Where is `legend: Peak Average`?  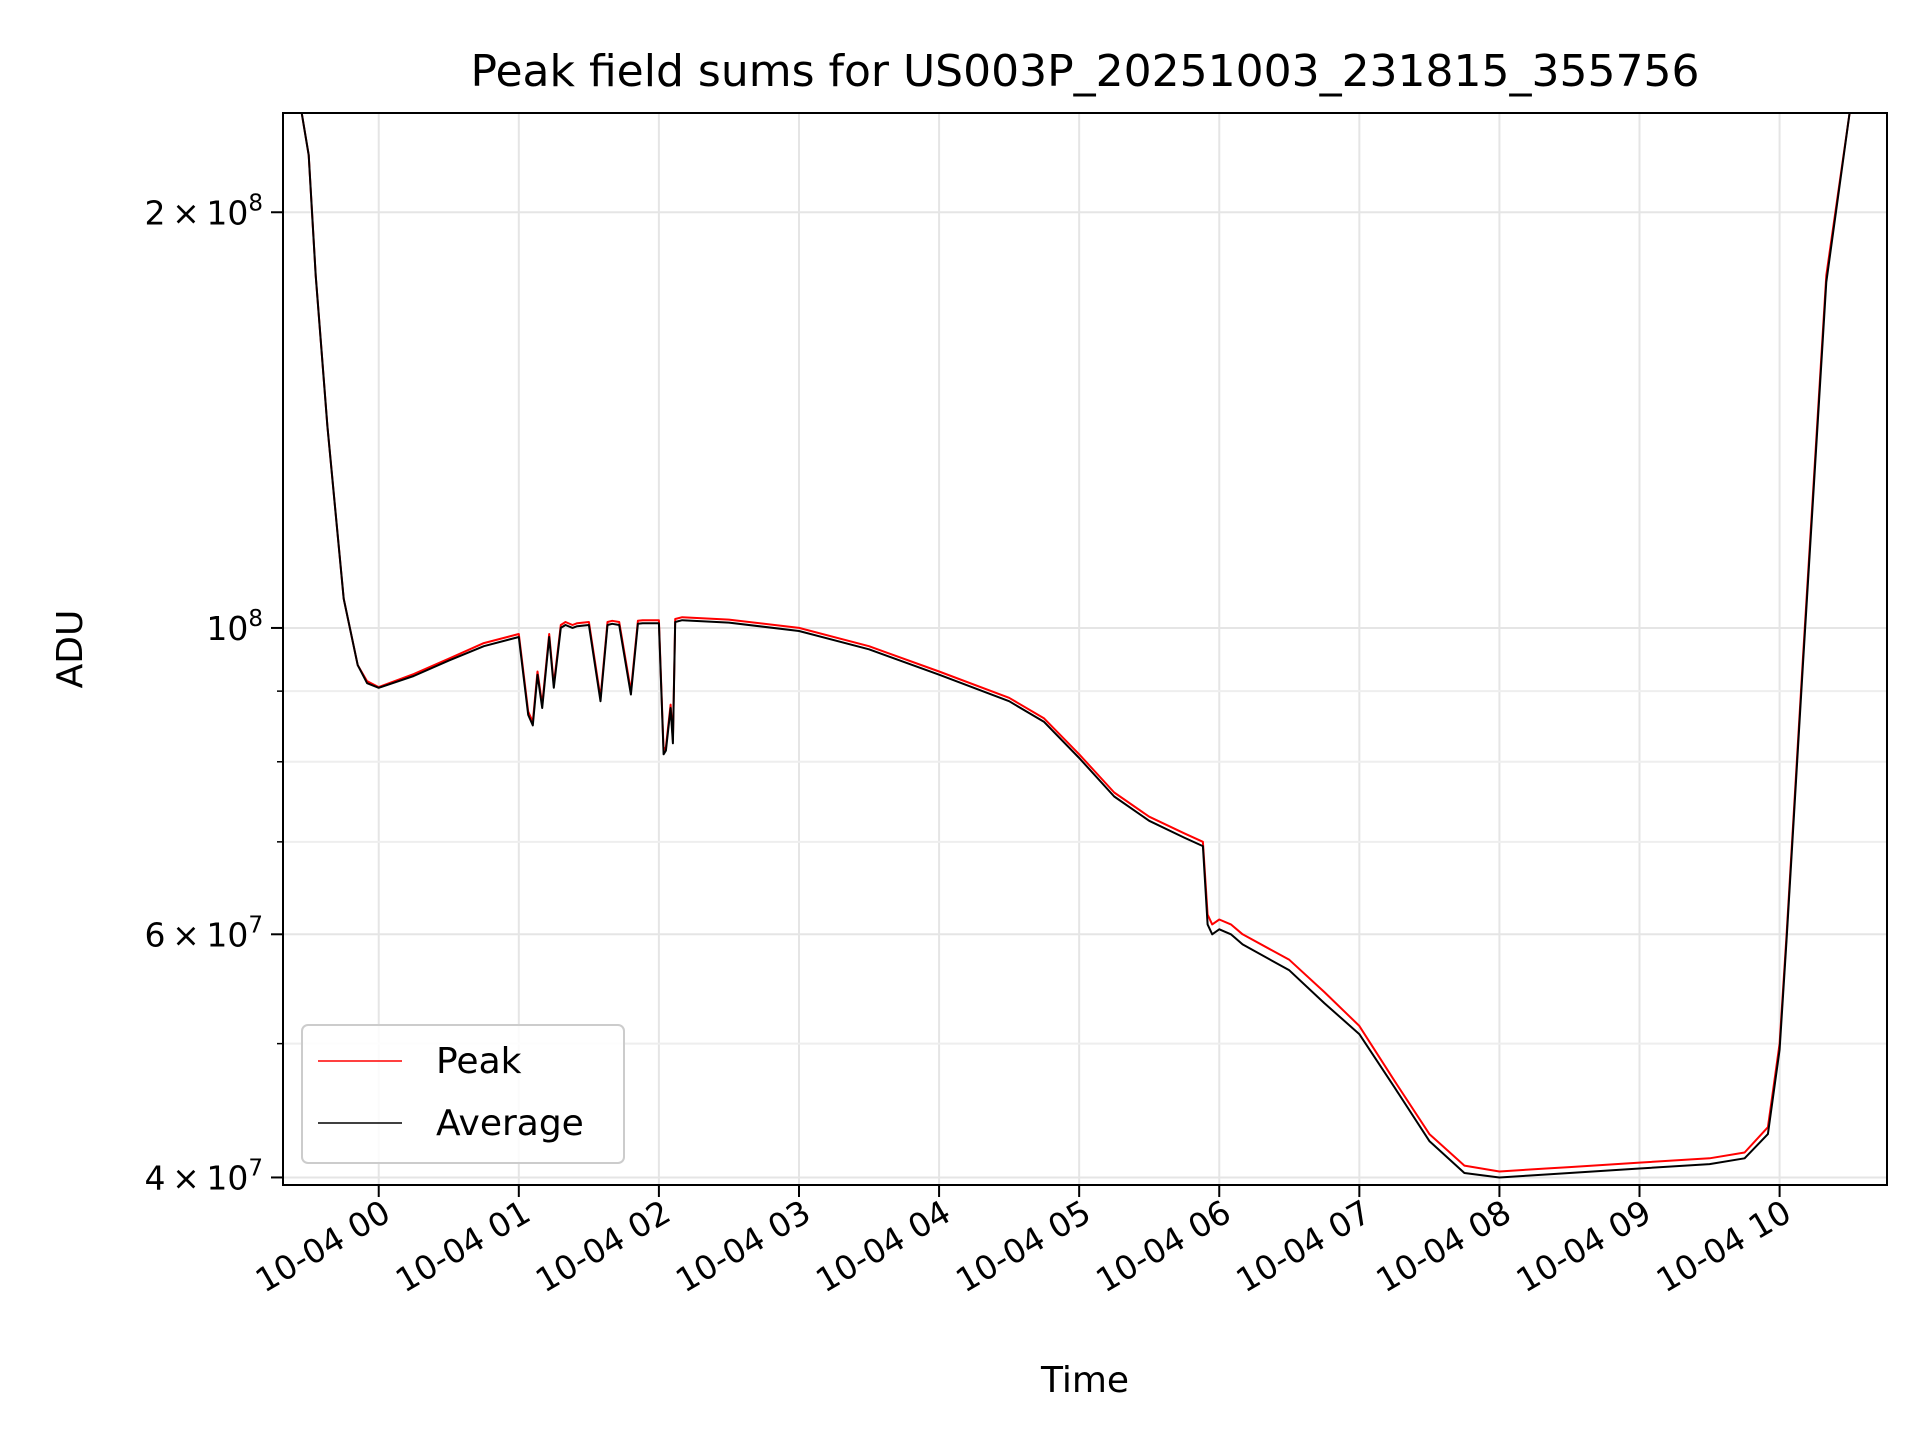 legend: Peak Average is located at coordinates (463, 1094).